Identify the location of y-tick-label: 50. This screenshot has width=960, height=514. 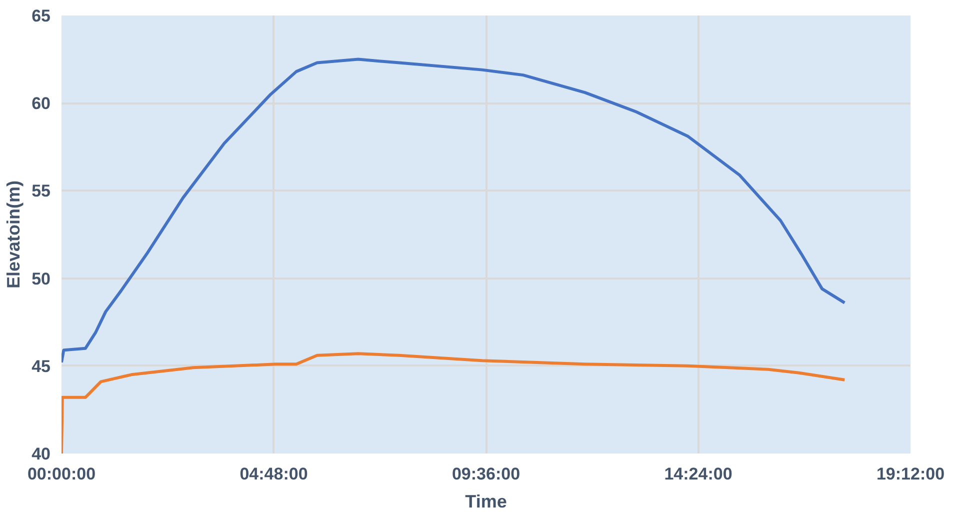
(41, 278).